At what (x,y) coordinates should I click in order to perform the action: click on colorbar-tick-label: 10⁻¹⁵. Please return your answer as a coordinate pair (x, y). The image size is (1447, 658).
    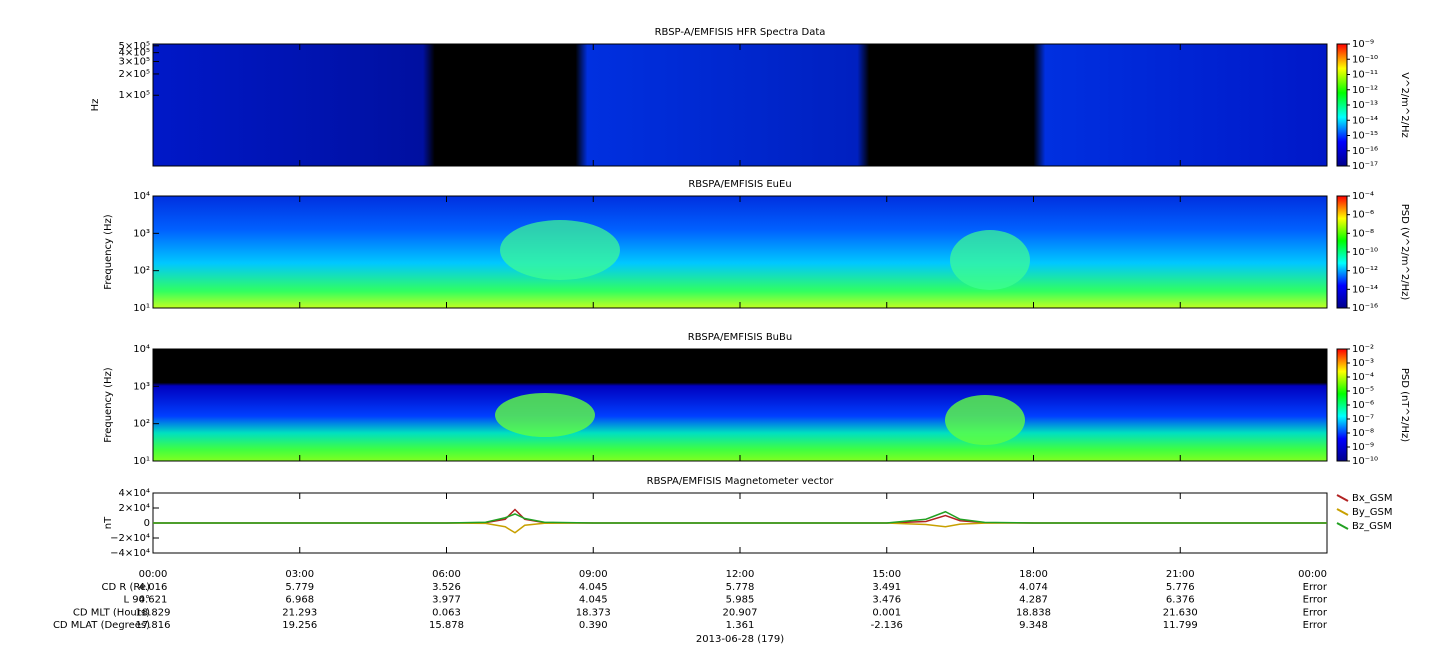
    Looking at the image, I should click on (1365, 136).